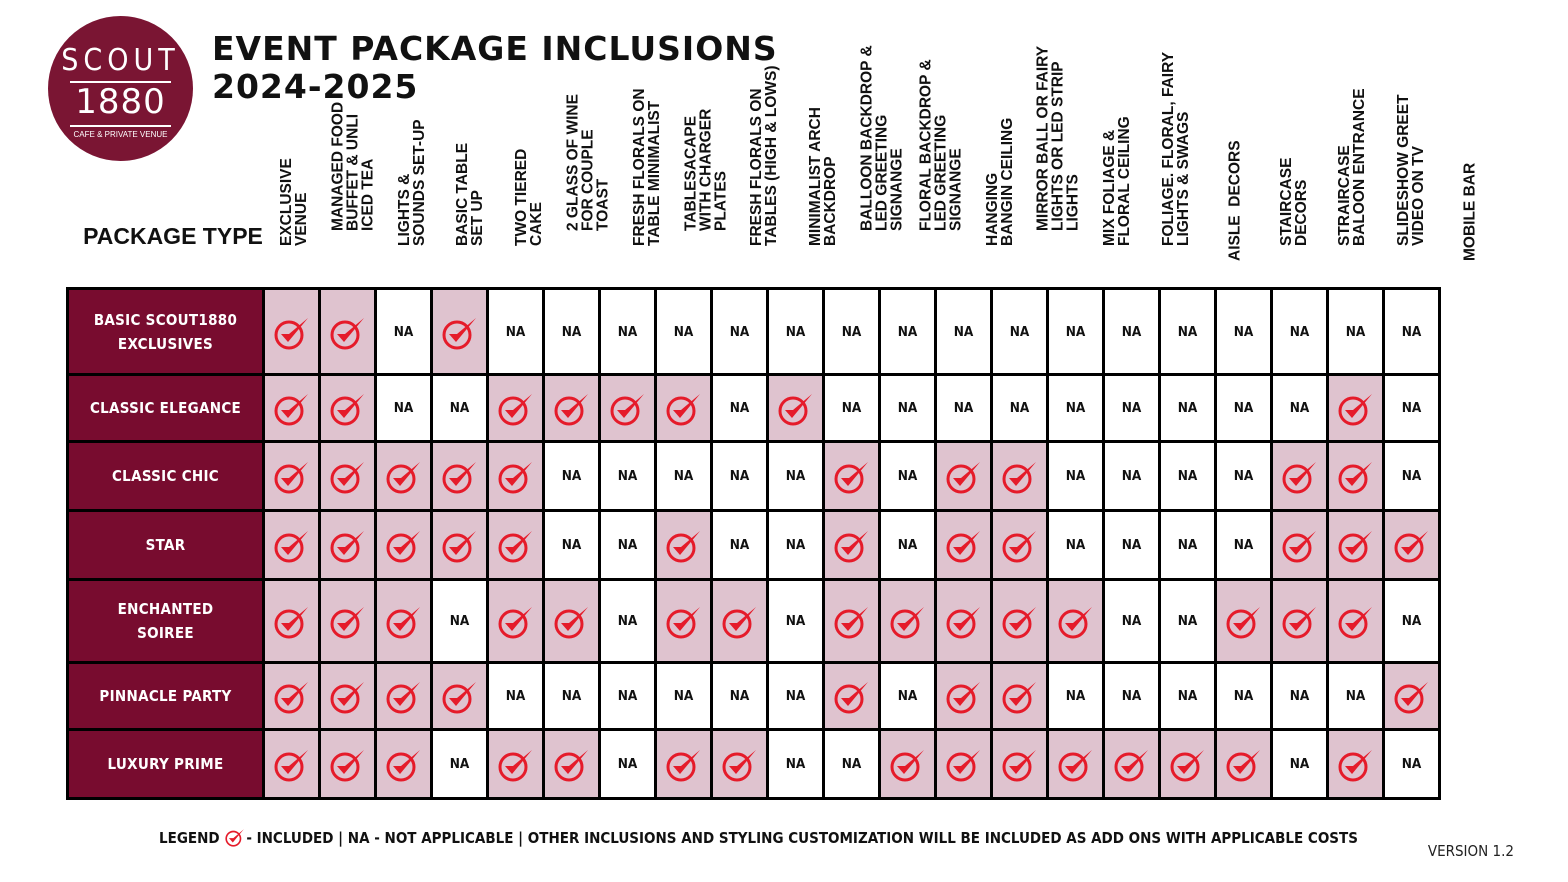 This screenshot has width=1568, height=882. What do you see at coordinates (753, 696) in the screenshot?
I see `table-row: PINNACLE PARTY NA NA NA NA NA NA NA NA NA NA NA NA NA` at bounding box center [753, 696].